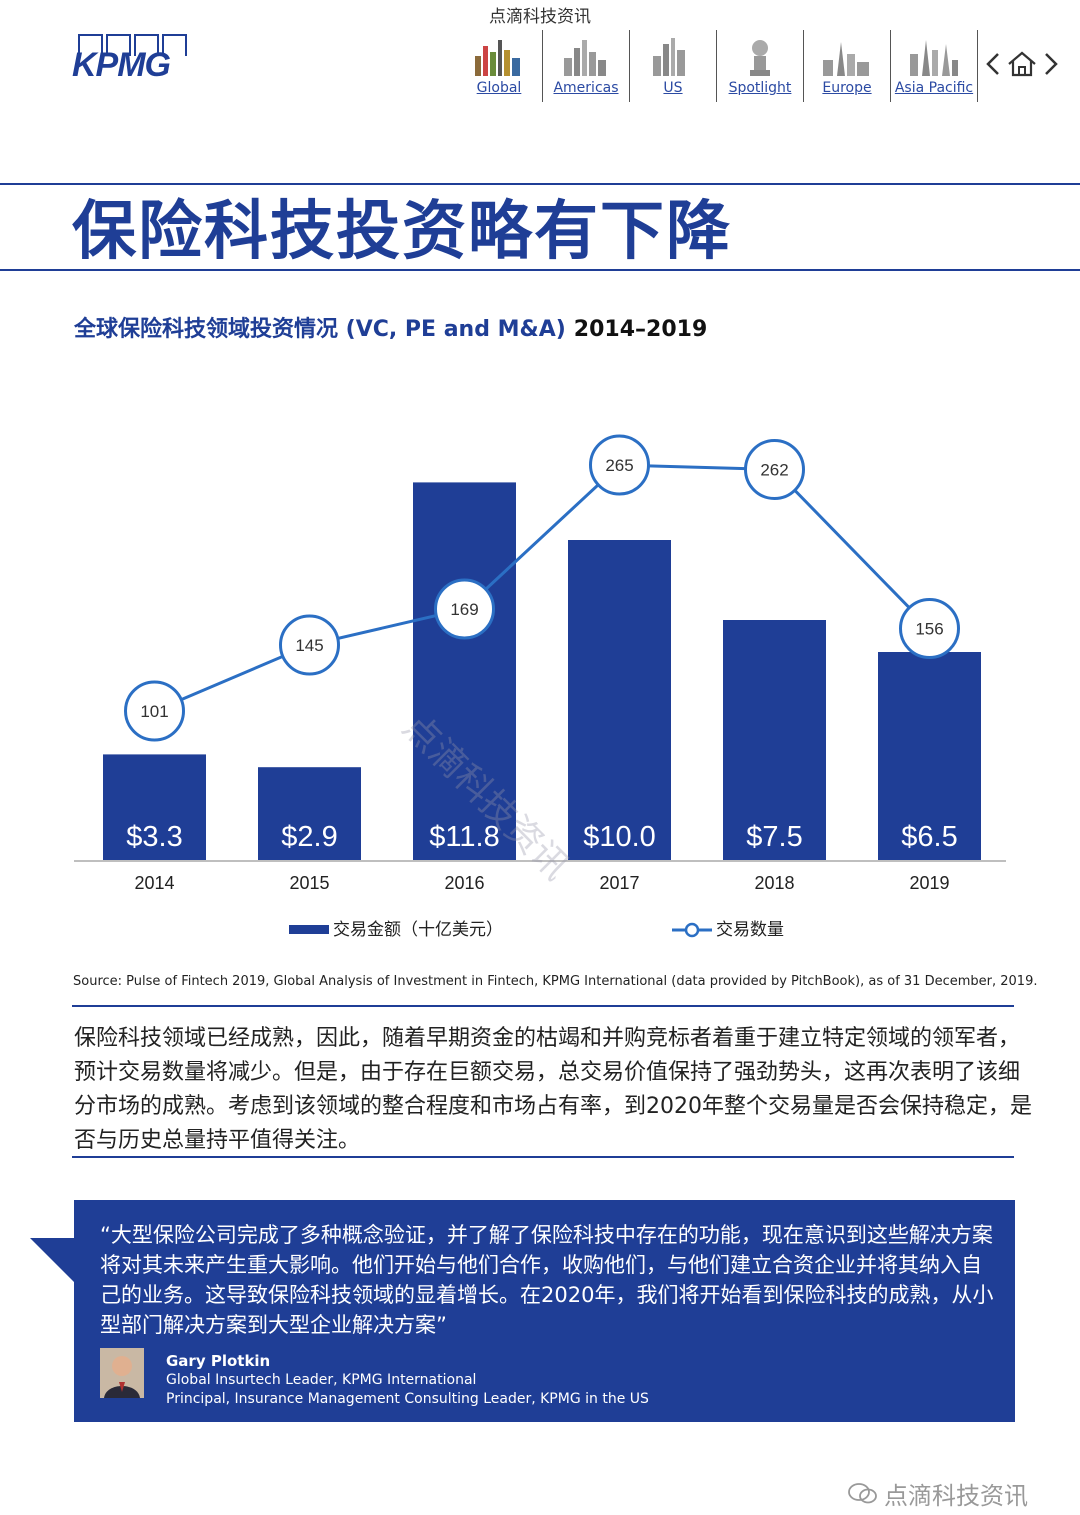 This screenshot has height=1515, width=1080. What do you see at coordinates (540, 17) in the screenshot?
I see `source-caption: 点滴科技资讯` at bounding box center [540, 17].